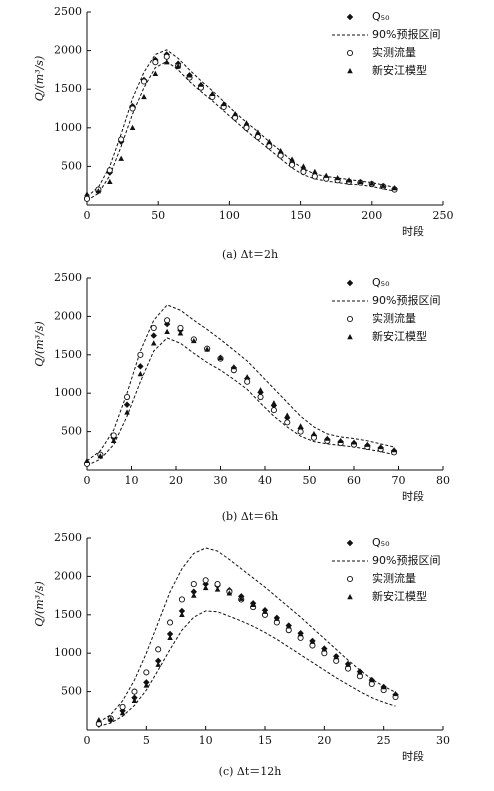  Describe the element at coordinates (265, 740) in the screenshot. I see `x-tick-label: 15` at that location.